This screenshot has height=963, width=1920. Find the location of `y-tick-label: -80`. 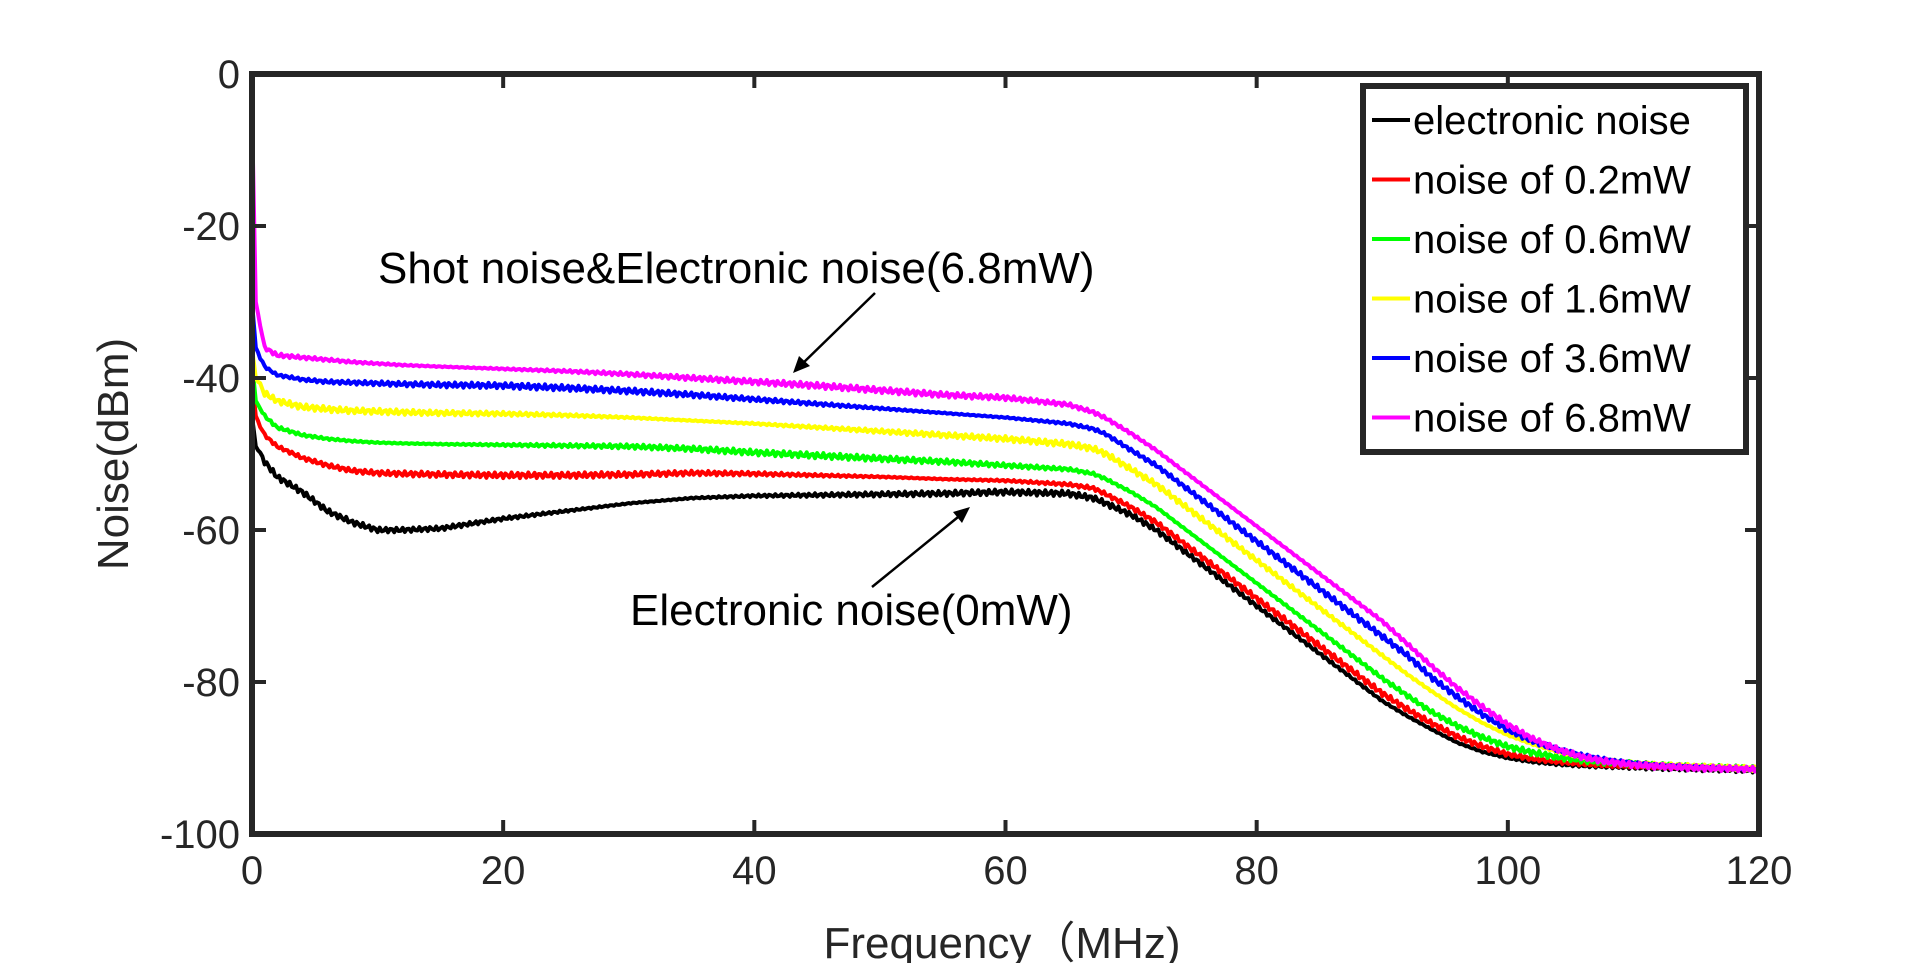

y-tick-label: -80 is located at coordinates (211, 683).